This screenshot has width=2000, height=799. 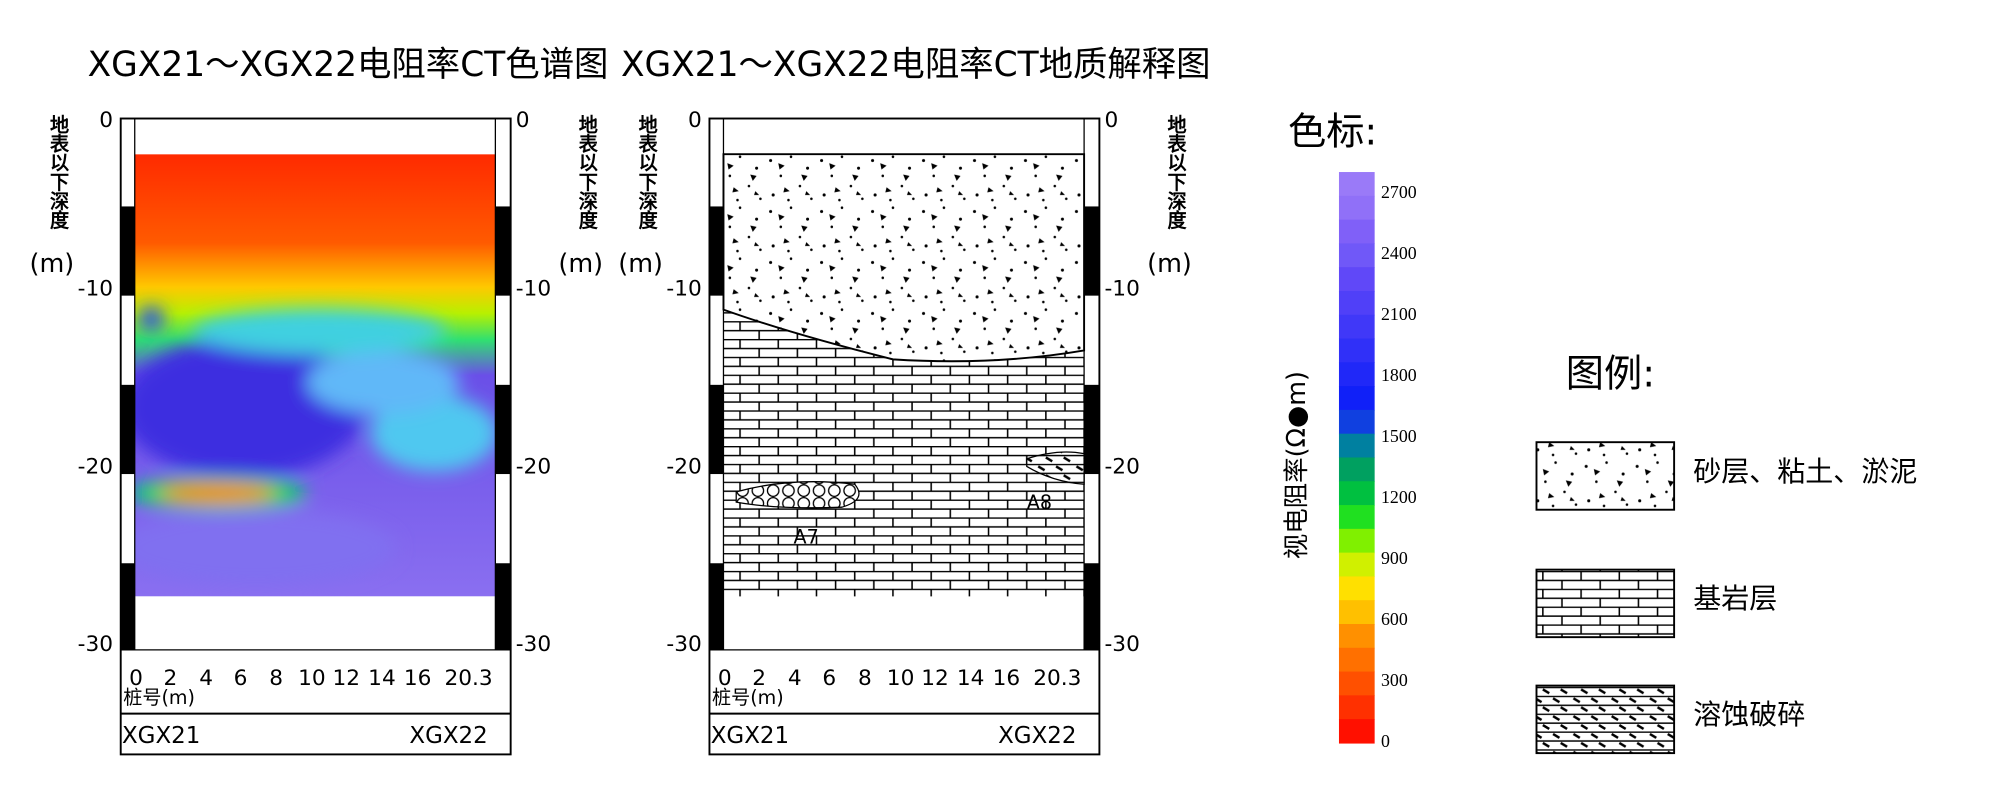 What do you see at coordinates (1399, 314) in the screenshot?
I see `colorbar-tick-label: 2100` at bounding box center [1399, 314].